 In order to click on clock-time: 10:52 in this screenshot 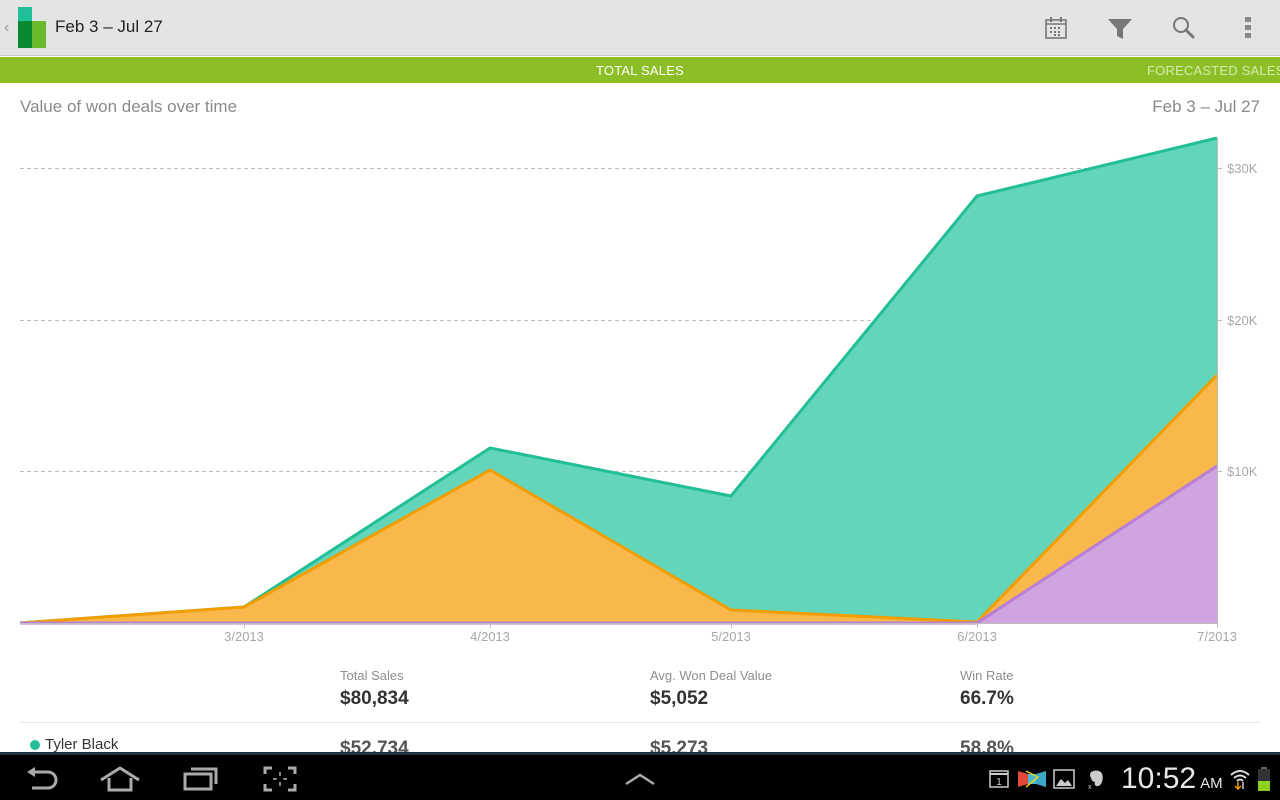, I will do `click(1159, 778)`.